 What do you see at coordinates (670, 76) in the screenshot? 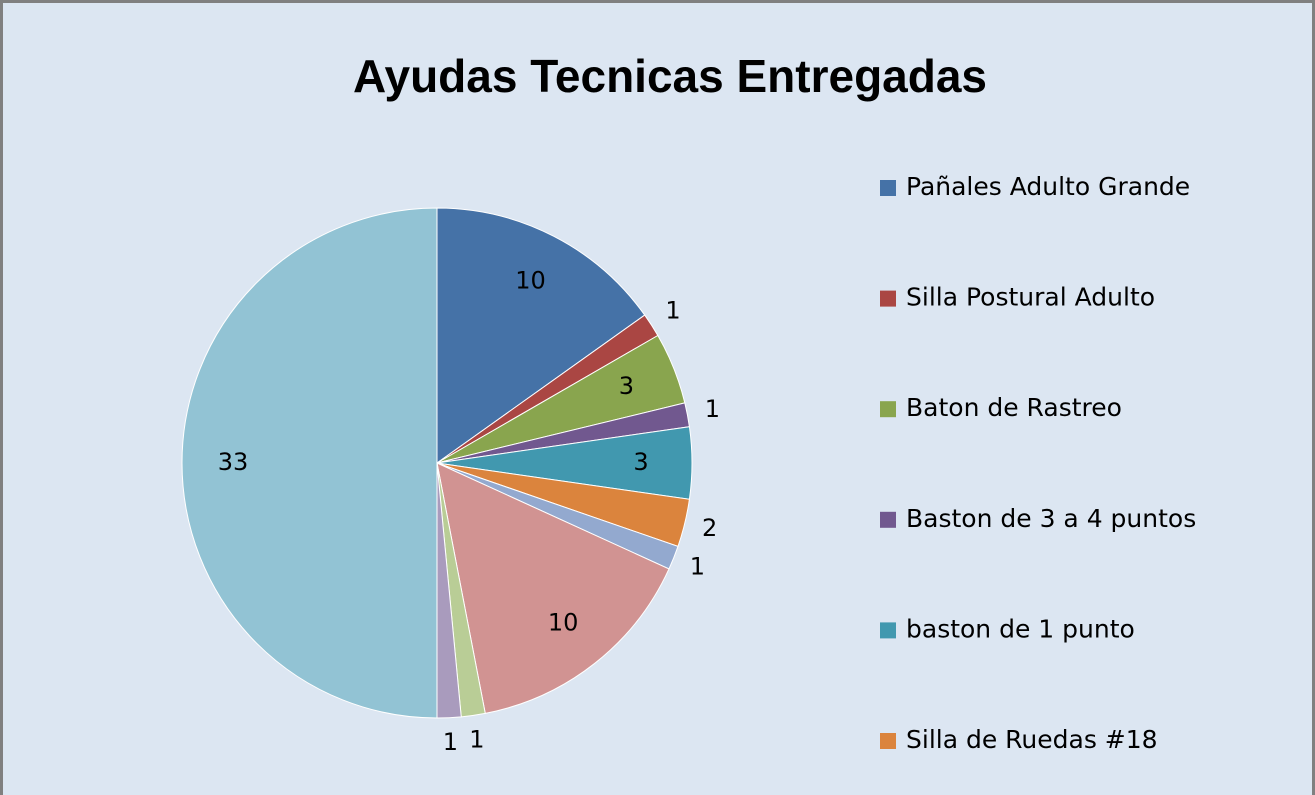
I see `chart-title: Ayudas Tecnicas Entregadas` at bounding box center [670, 76].